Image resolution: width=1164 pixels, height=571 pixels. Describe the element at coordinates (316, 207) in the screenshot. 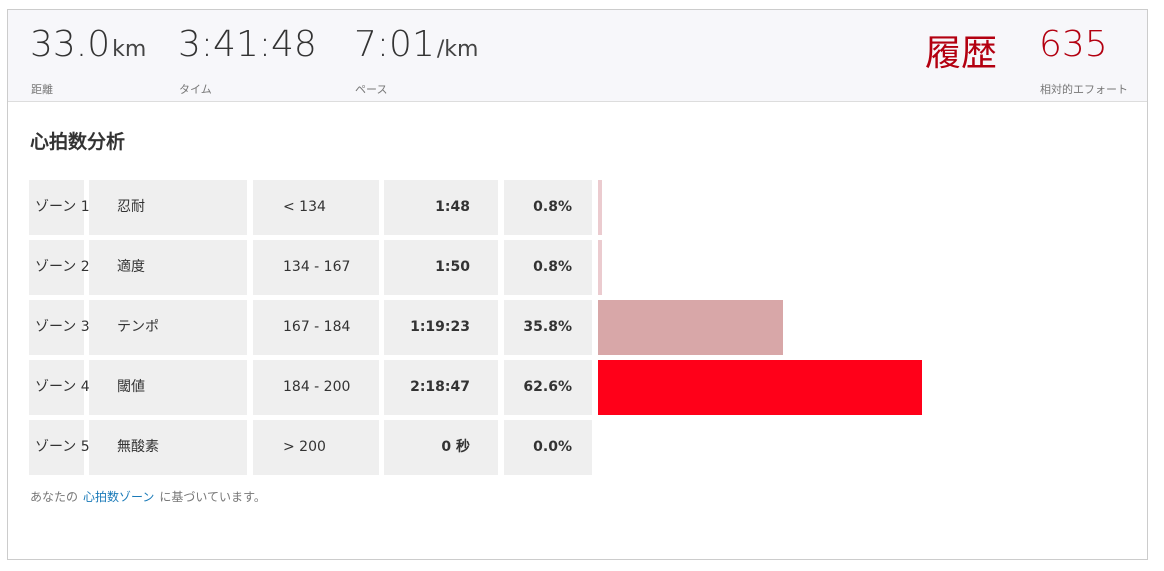

I see `zone-range: < 134` at that location.